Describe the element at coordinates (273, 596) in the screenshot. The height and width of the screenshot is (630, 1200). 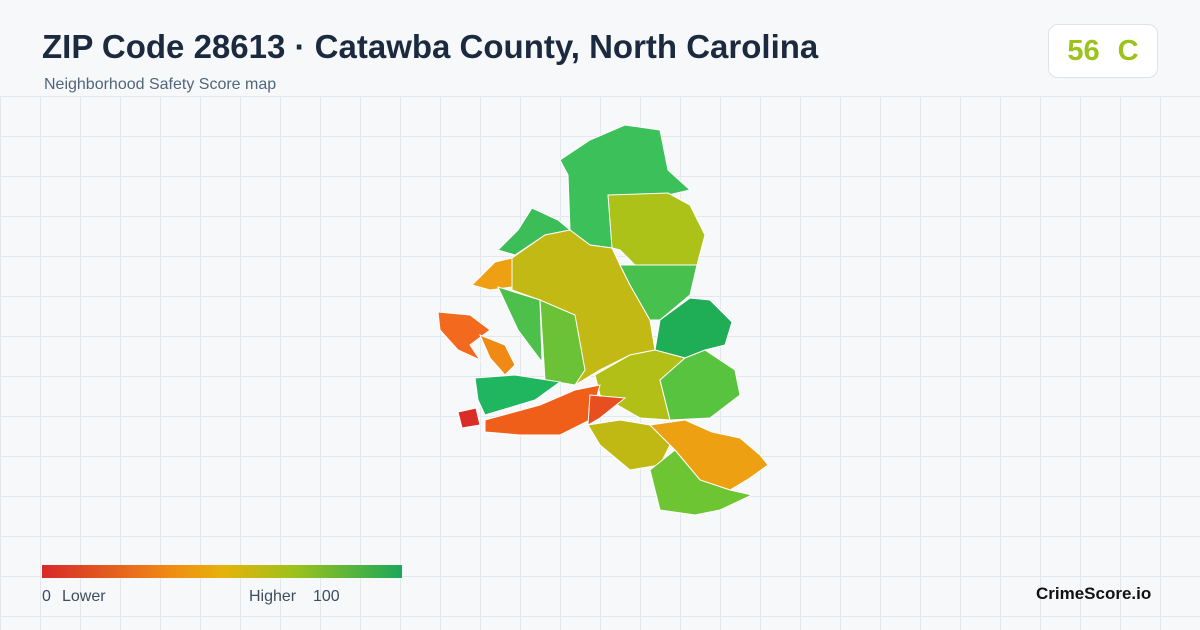
I see `legend-max-label: Higher` at that location.